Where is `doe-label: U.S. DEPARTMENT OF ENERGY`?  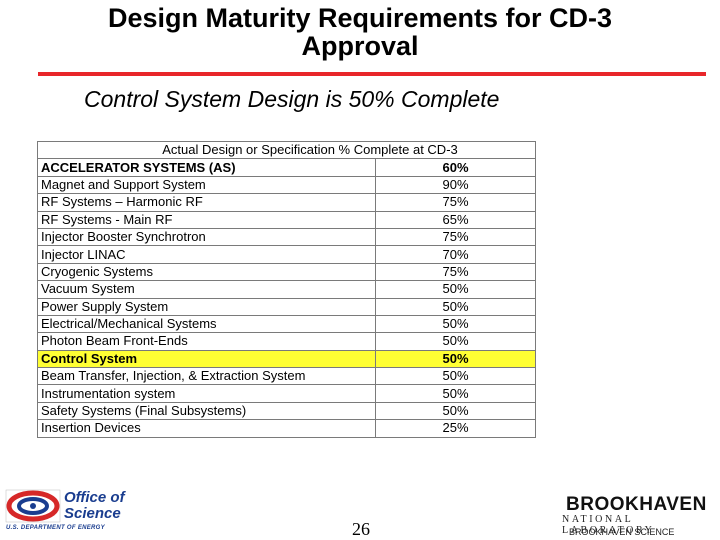
doe-label: U.S. DEPARTMENT OF ENERGY is located at coordinates (55, 528).